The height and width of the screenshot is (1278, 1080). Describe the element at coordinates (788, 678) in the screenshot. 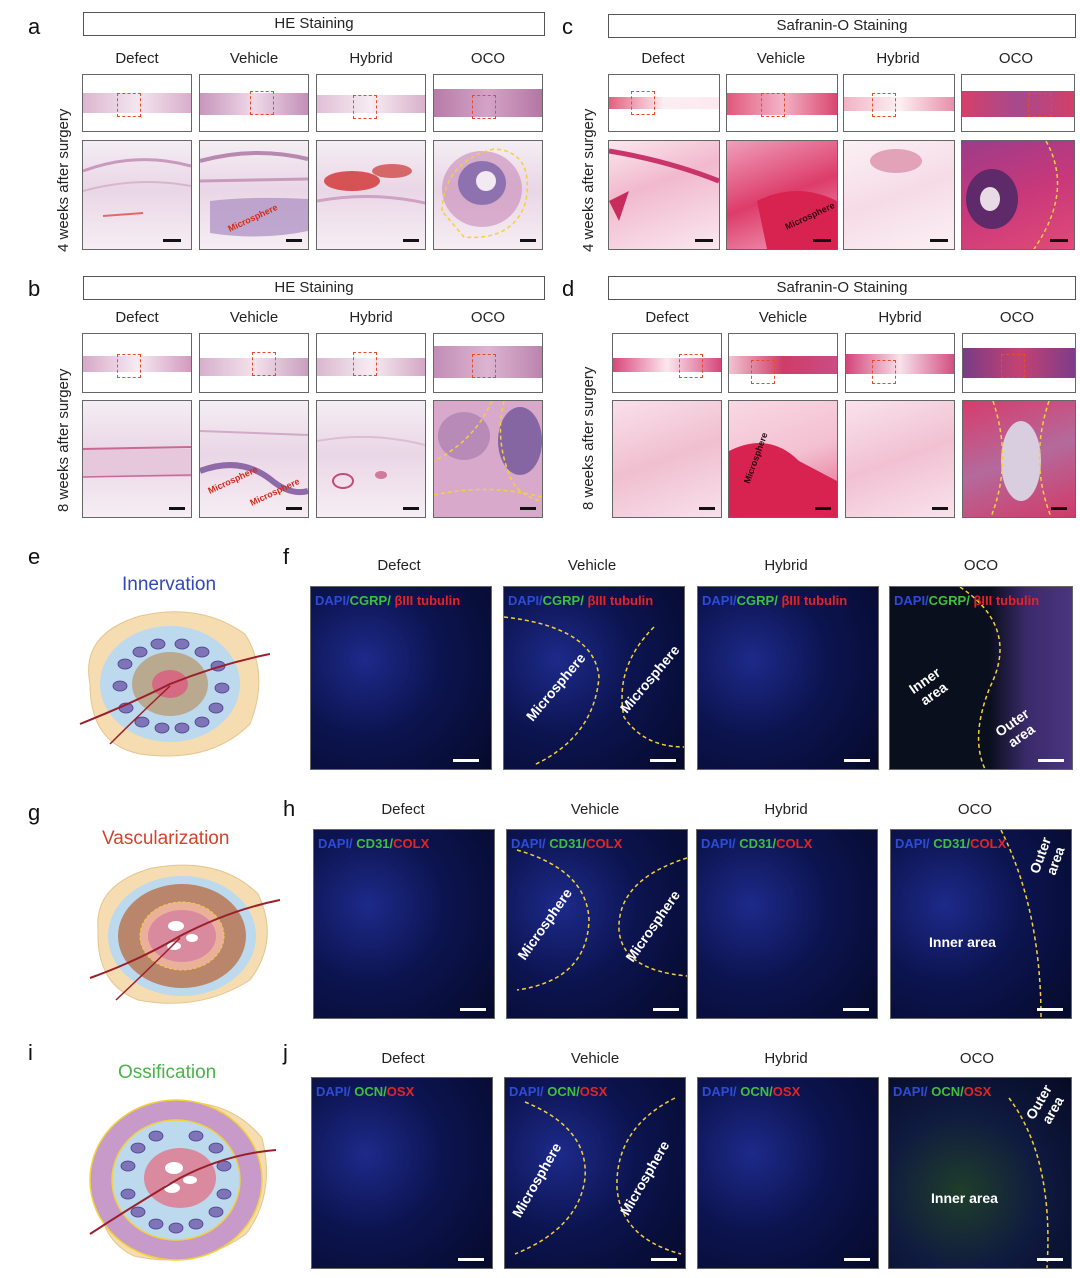

I see `panel-f-if-hybrid: DAPI/CGRP/ βIII tubulin` at that location.